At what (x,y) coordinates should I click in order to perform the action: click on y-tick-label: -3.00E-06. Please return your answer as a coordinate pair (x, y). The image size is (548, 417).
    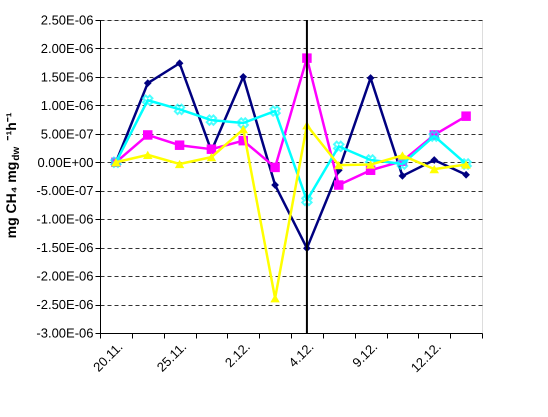
    Looking at the image, I should click on (65, 333).